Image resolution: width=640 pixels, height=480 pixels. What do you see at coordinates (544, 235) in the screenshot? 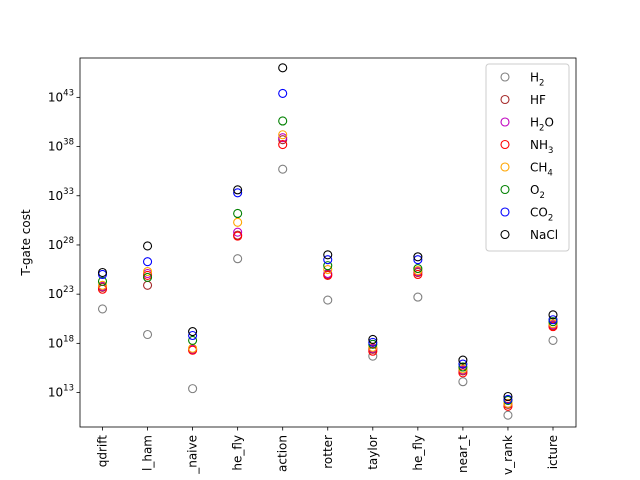
I see `legend-label: NaCl` at bounding box center [544, 235].